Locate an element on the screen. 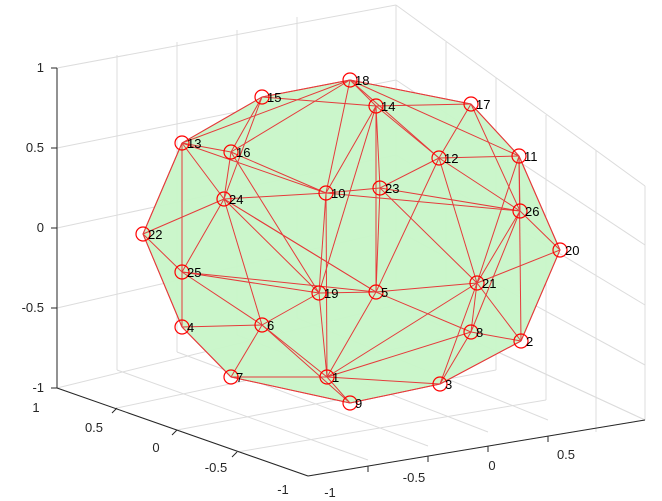 The width and height of the screenshot is (662, 501). node-label: 1 is located at coordinates (335, 377).